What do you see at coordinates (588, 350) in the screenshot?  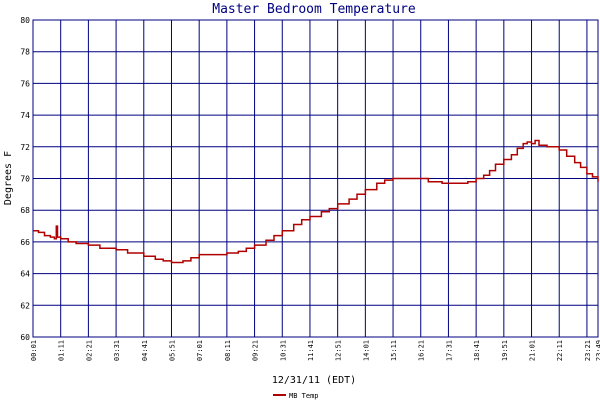 I see `x-tick-label: 23:21` at bounding box center [588, 350].